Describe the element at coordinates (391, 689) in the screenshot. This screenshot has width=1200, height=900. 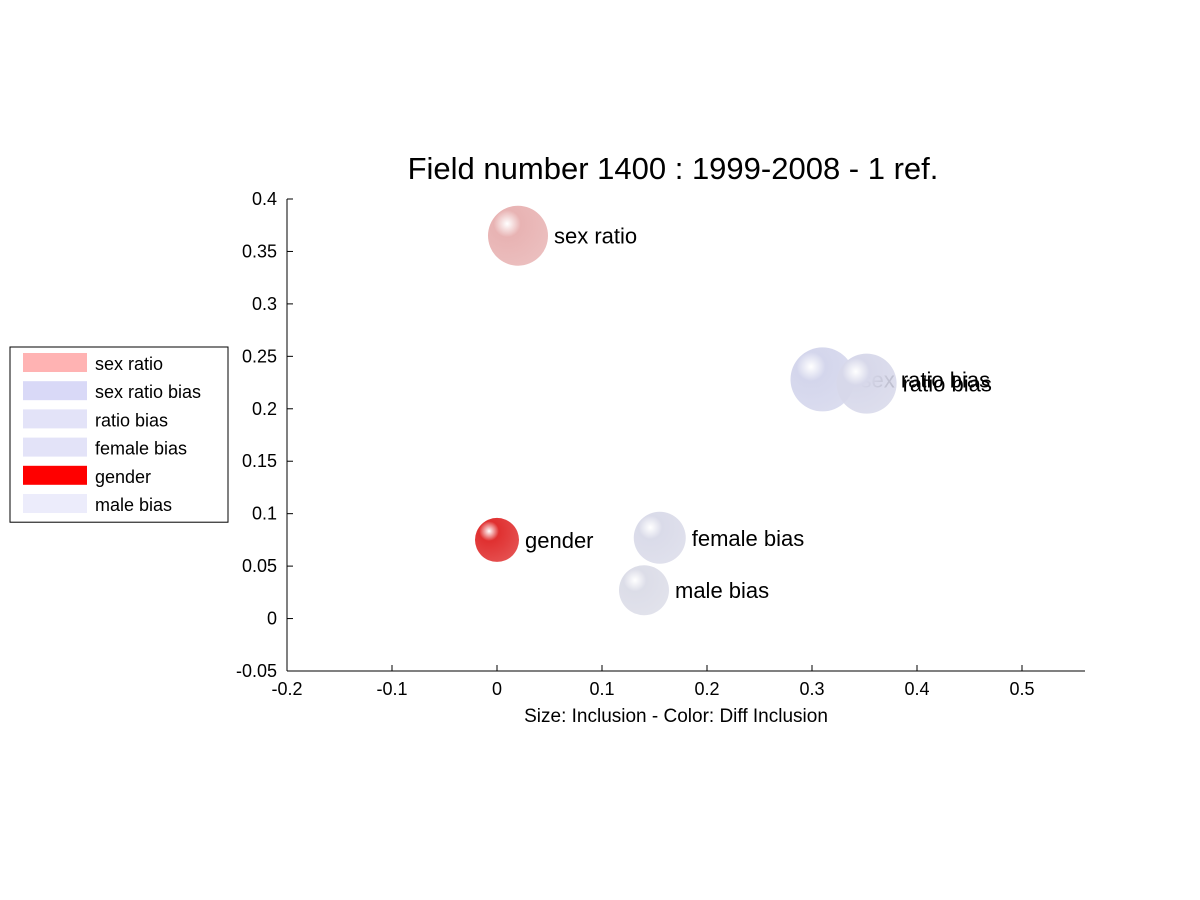
I see `x-tick-label: -0.1` at that location.